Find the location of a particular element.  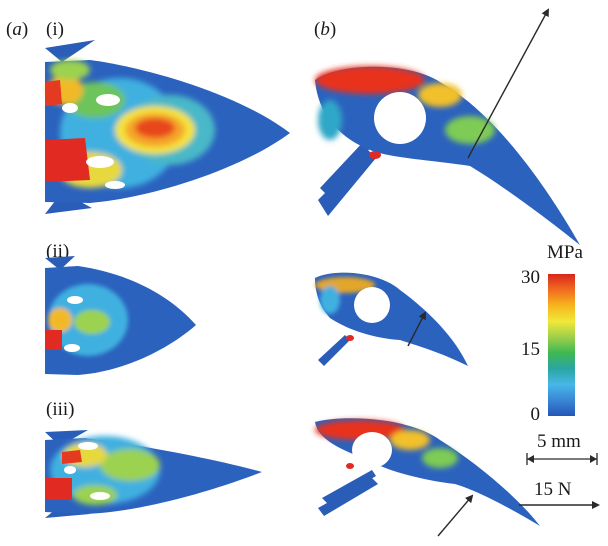

colorbar-tick-mid: 15 is located at coordinates (530, 349).